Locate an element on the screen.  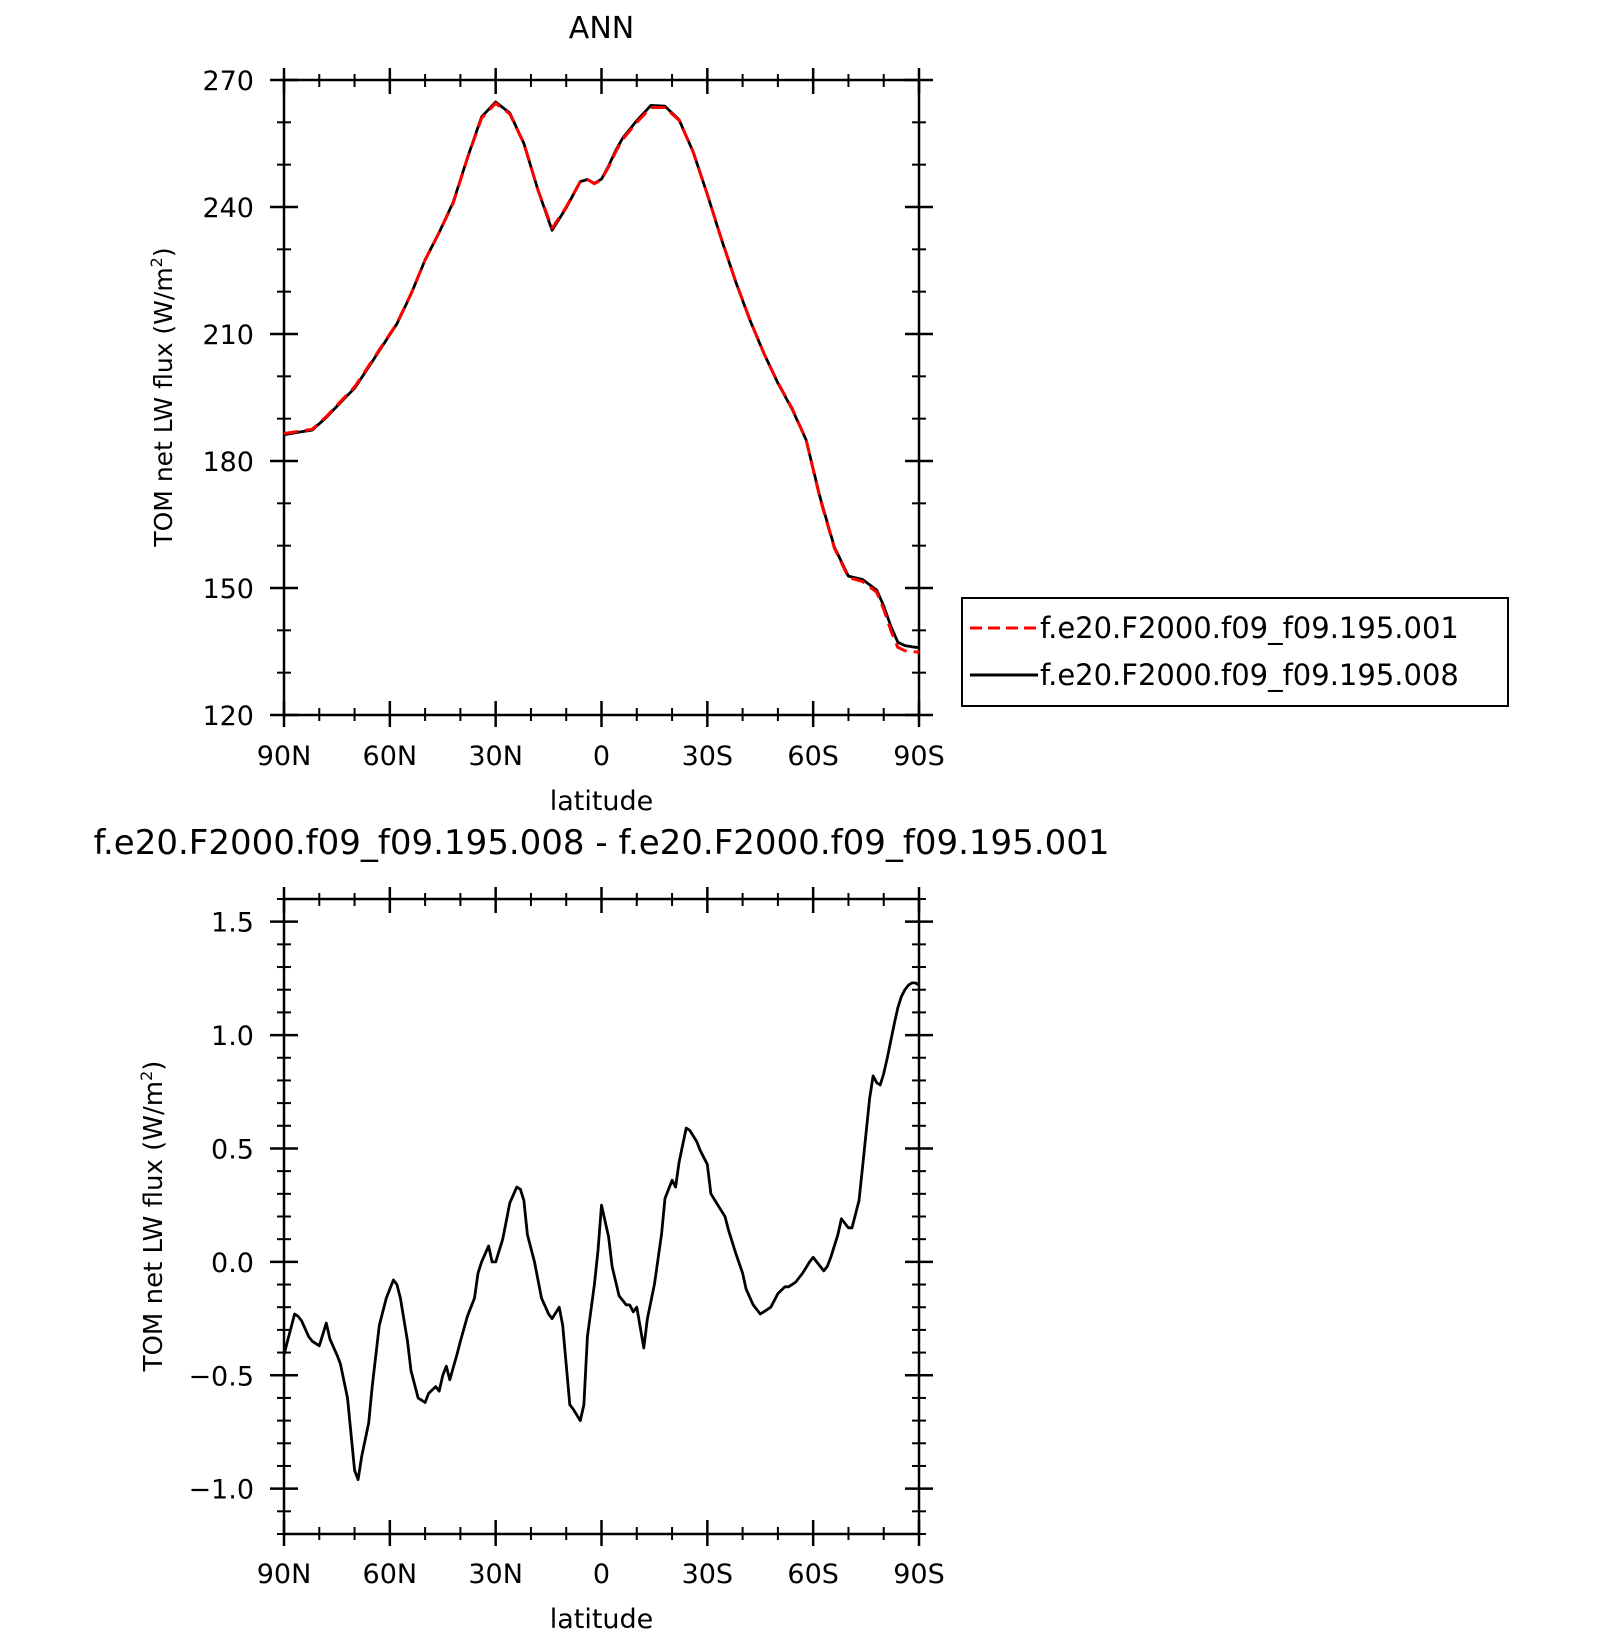
legend-label-1: f.e20.F2000.f09_f09.195.001 is located at coordinates (1249, 628).